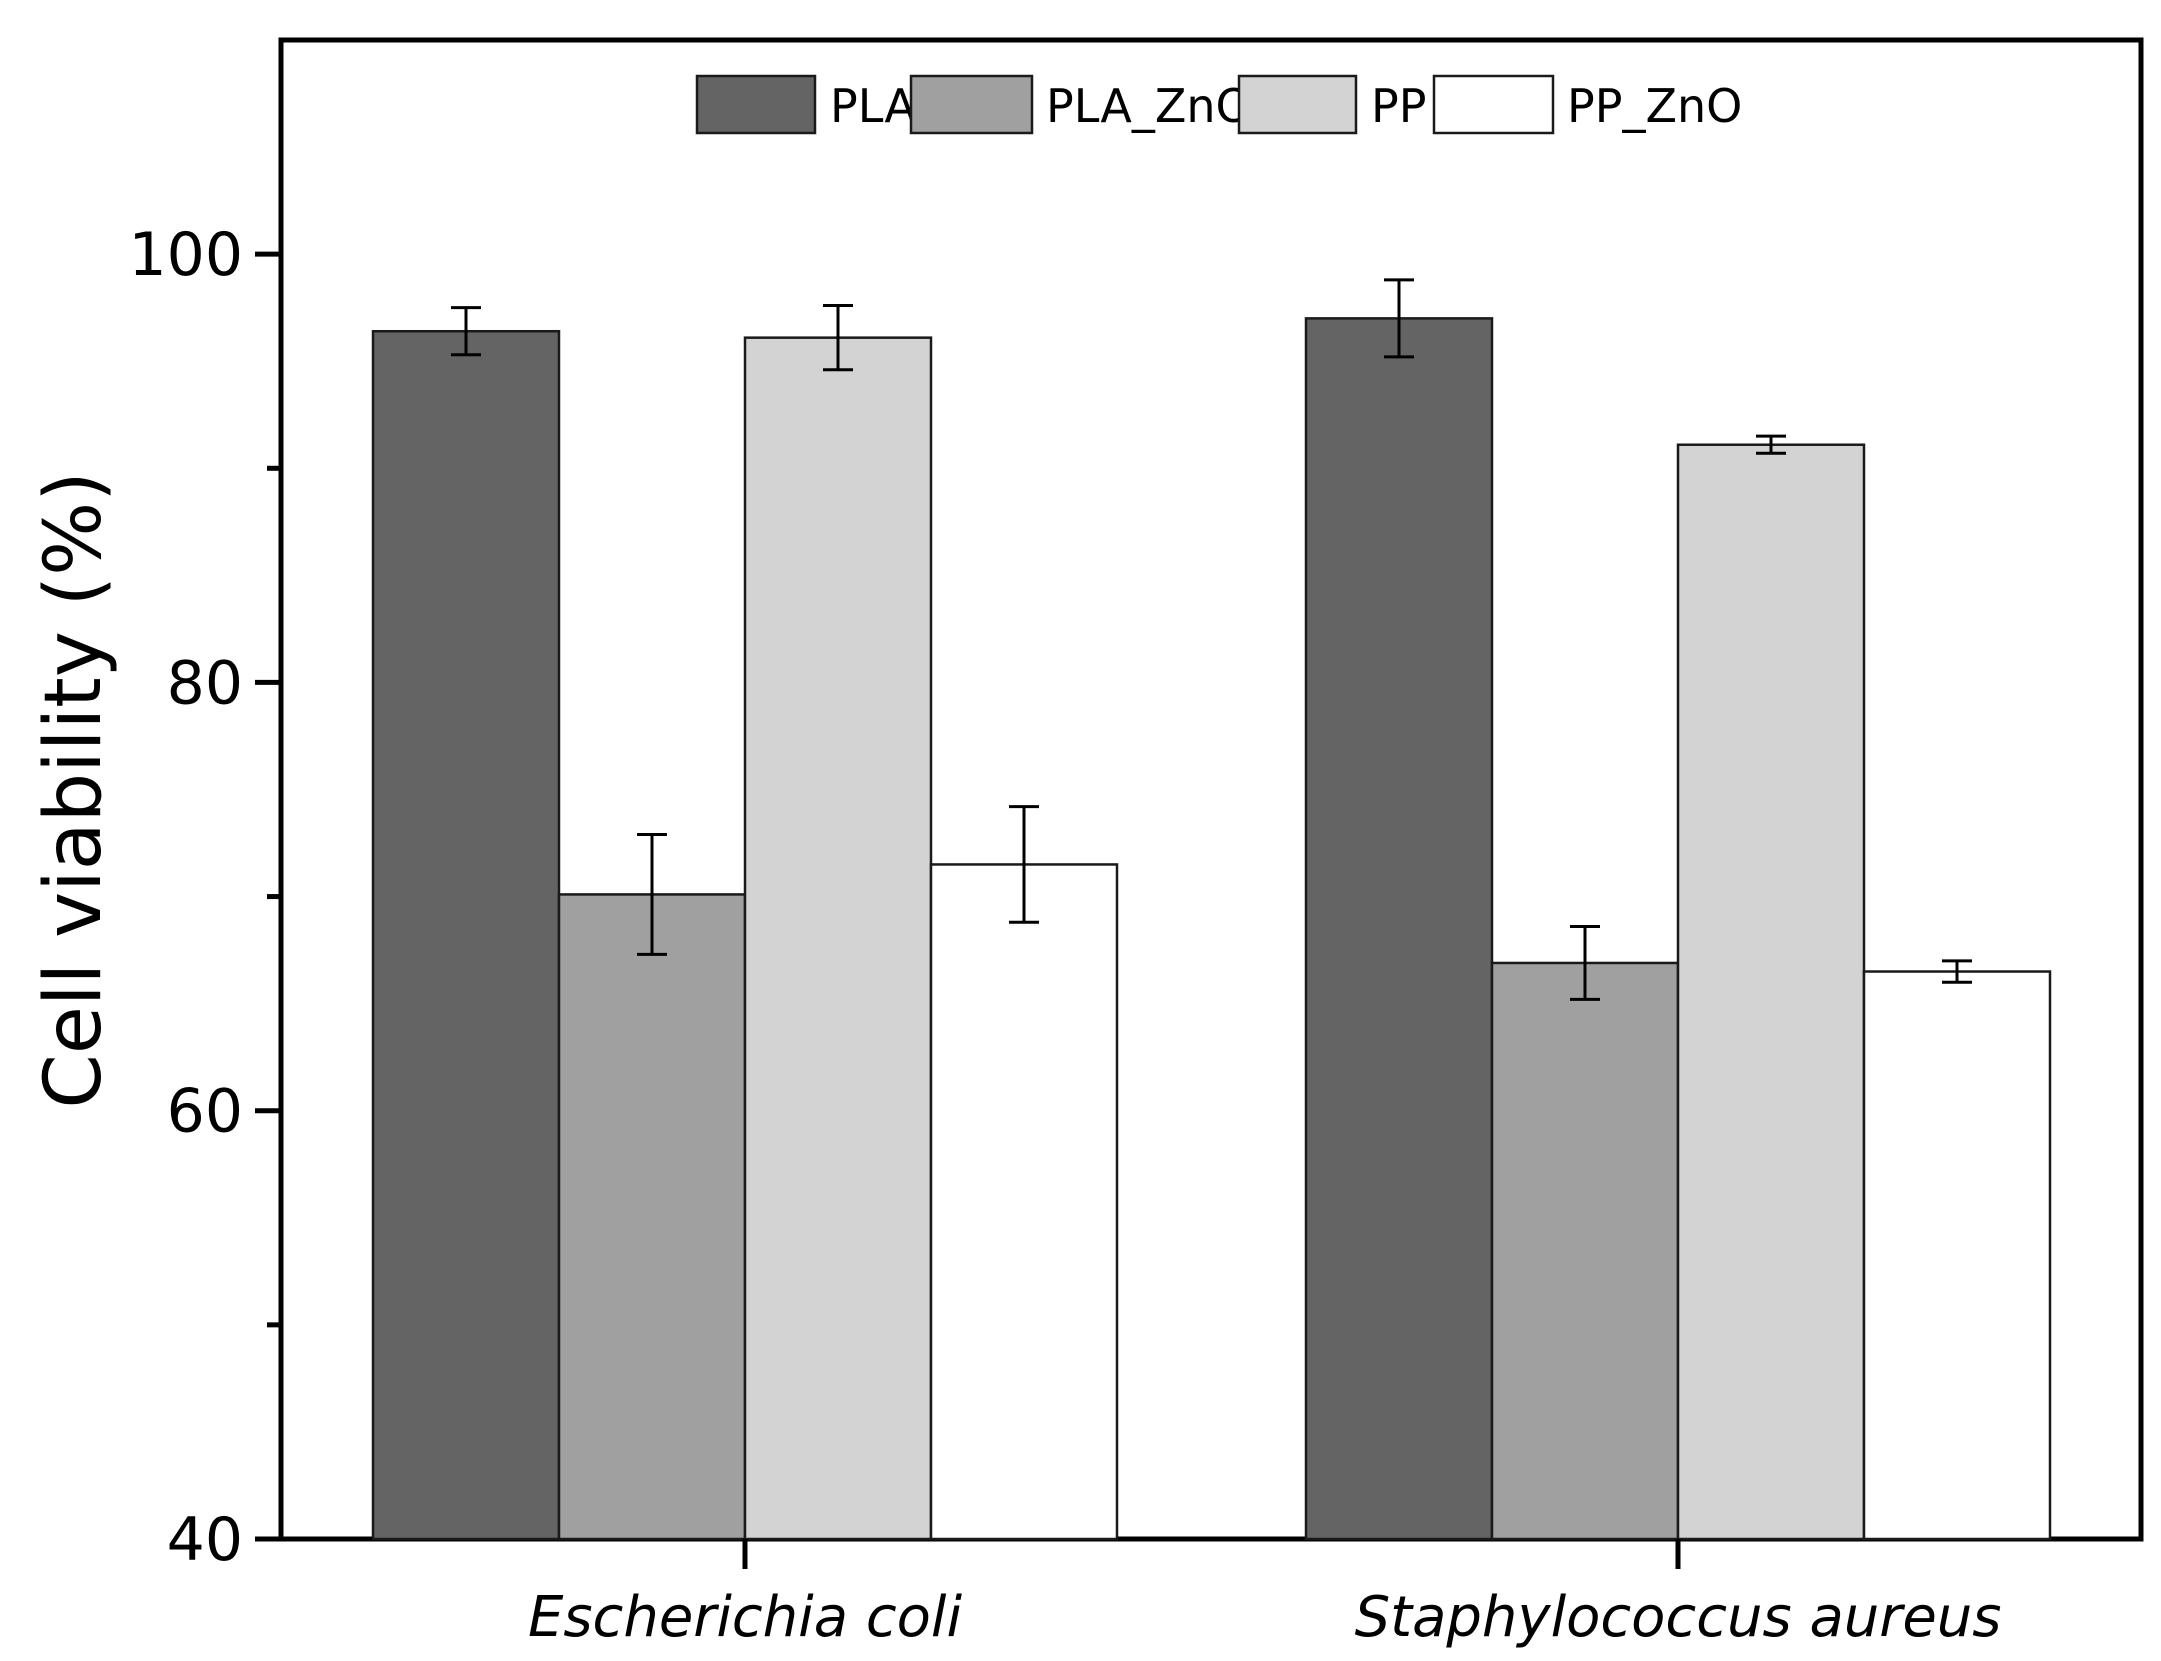 This screenshot has height=1661, width=2161. What do you see at coordinates (745, 1617) in the screenshot?
I see `x-category-label-0: Escherichia coli` at bounding box center [745, 1617].